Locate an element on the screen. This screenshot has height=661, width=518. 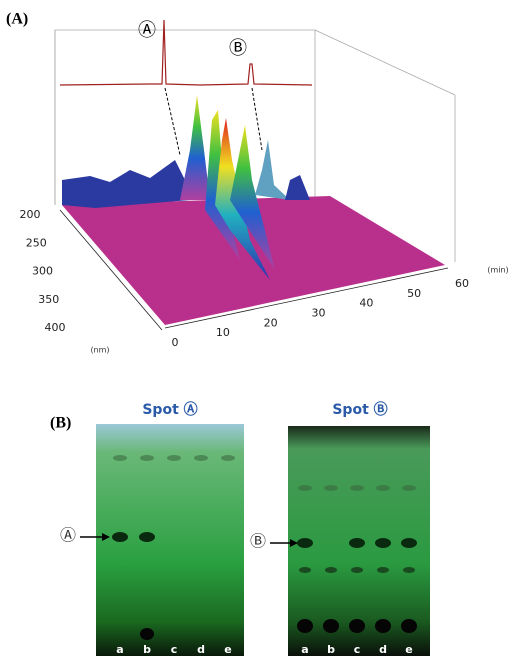
chromatogram is located at coordinates (186, 52).